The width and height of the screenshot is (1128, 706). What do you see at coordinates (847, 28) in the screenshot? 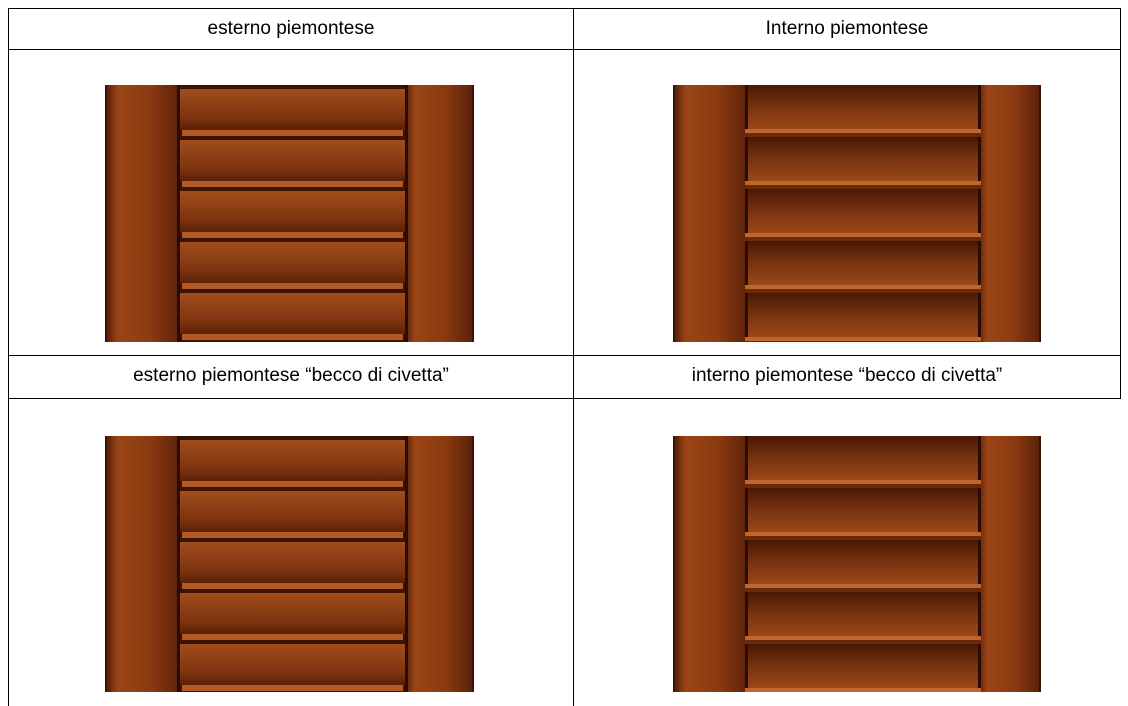
I see `cell-header: Interno piemontese` at bounding box center [847, 28].